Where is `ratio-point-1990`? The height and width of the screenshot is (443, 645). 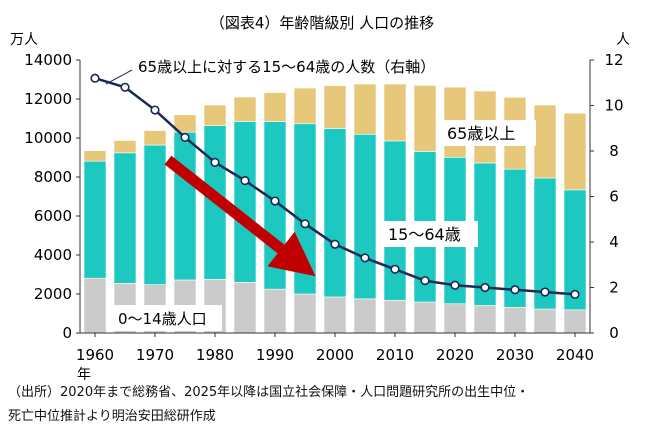 ratio-point-1990 is located at coordinates (275, 201).